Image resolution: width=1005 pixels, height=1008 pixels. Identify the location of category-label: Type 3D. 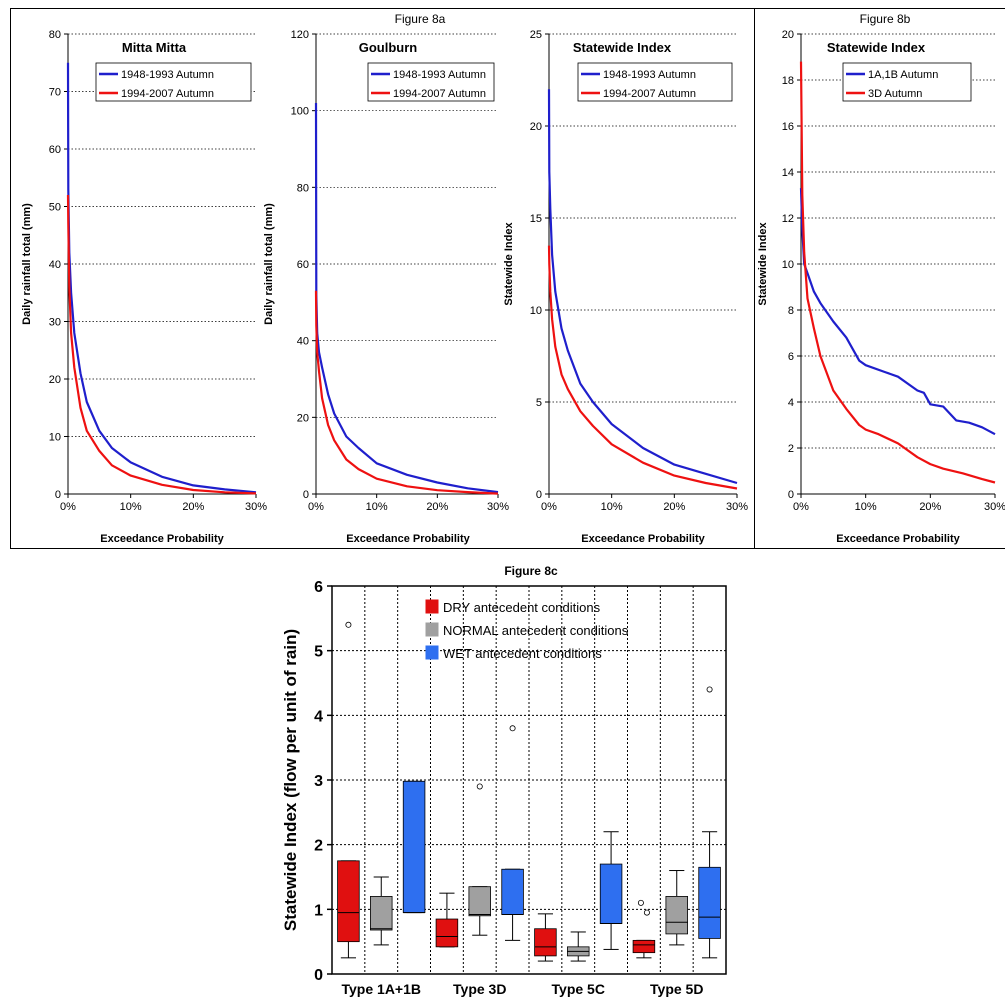
(479, 989).